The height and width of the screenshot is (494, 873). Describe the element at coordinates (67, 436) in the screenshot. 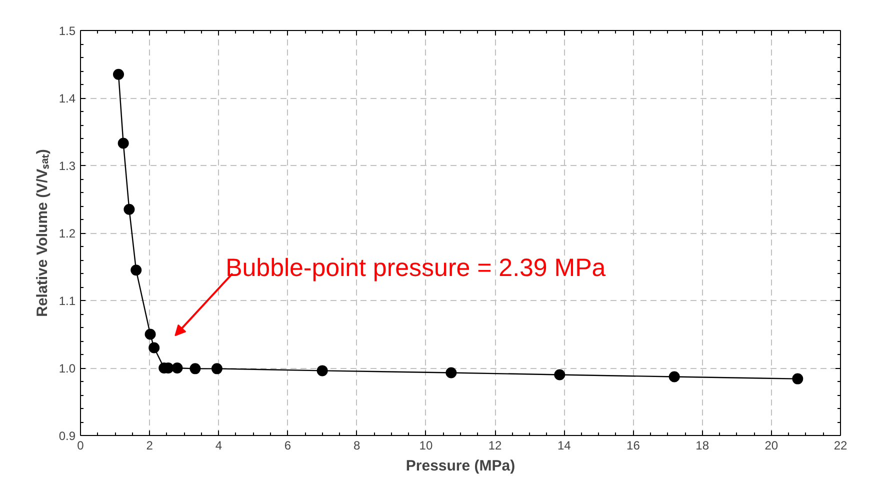

I see `y-tick-label: 0.9` at that location.